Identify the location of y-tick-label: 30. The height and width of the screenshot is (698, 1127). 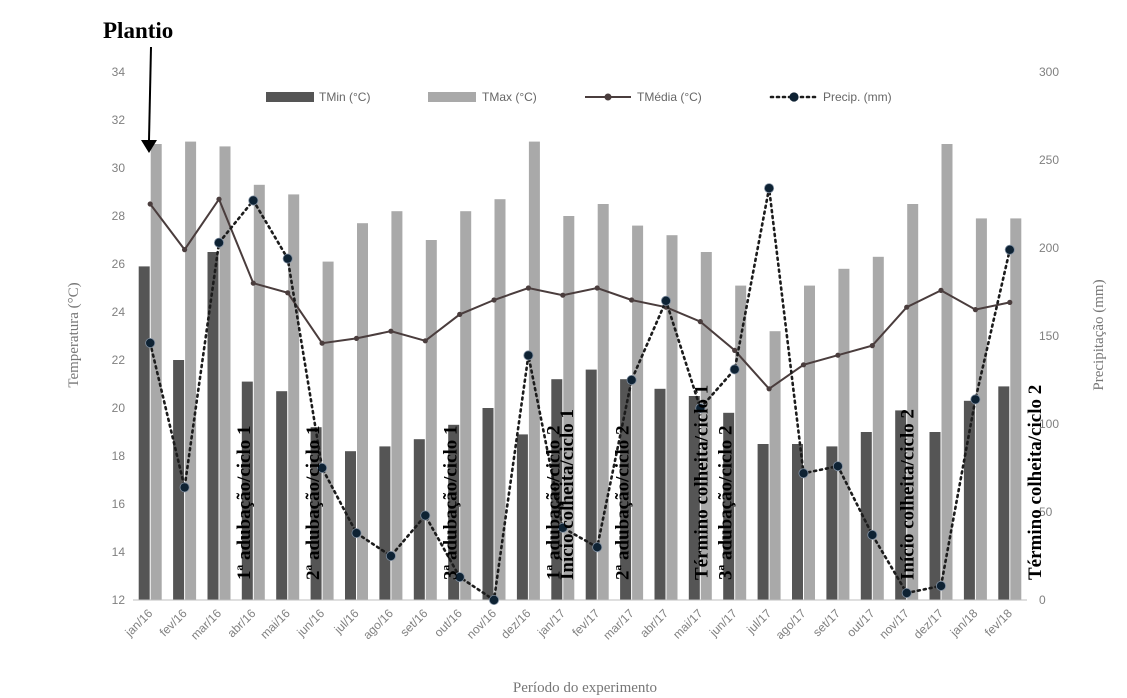
(119, 168).